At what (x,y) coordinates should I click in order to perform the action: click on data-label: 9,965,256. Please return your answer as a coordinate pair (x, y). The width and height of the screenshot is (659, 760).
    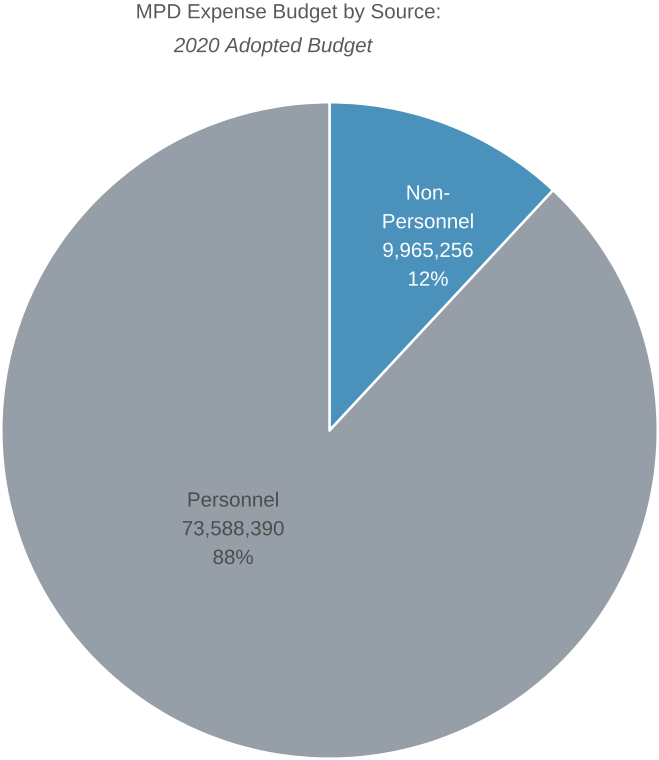
    Looking at the image, I should click on (428, 251).